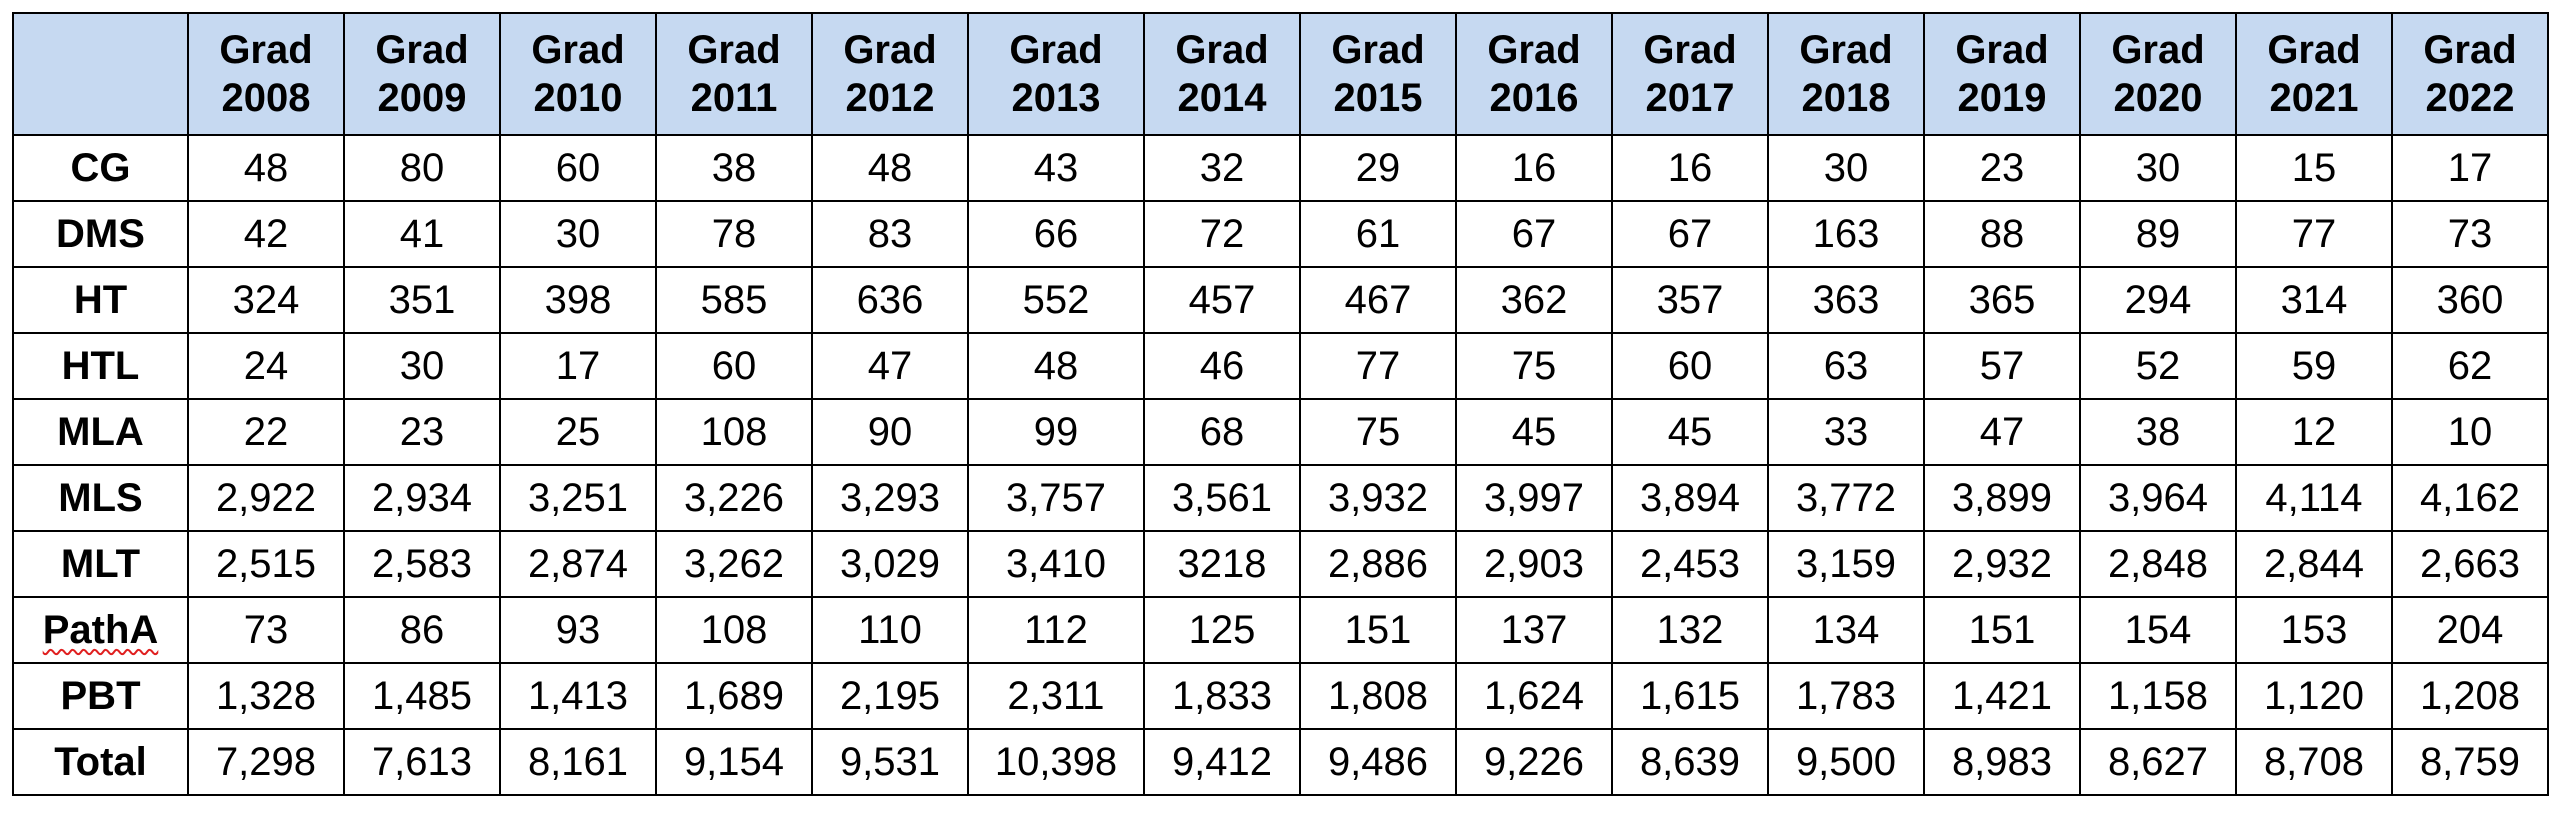 This screenshot has width=2560, height=824. What do you see at coordinates (2158, 762) in the screenshot?
I see `table-cell: 8,627` at bounding box center [2158, 762].